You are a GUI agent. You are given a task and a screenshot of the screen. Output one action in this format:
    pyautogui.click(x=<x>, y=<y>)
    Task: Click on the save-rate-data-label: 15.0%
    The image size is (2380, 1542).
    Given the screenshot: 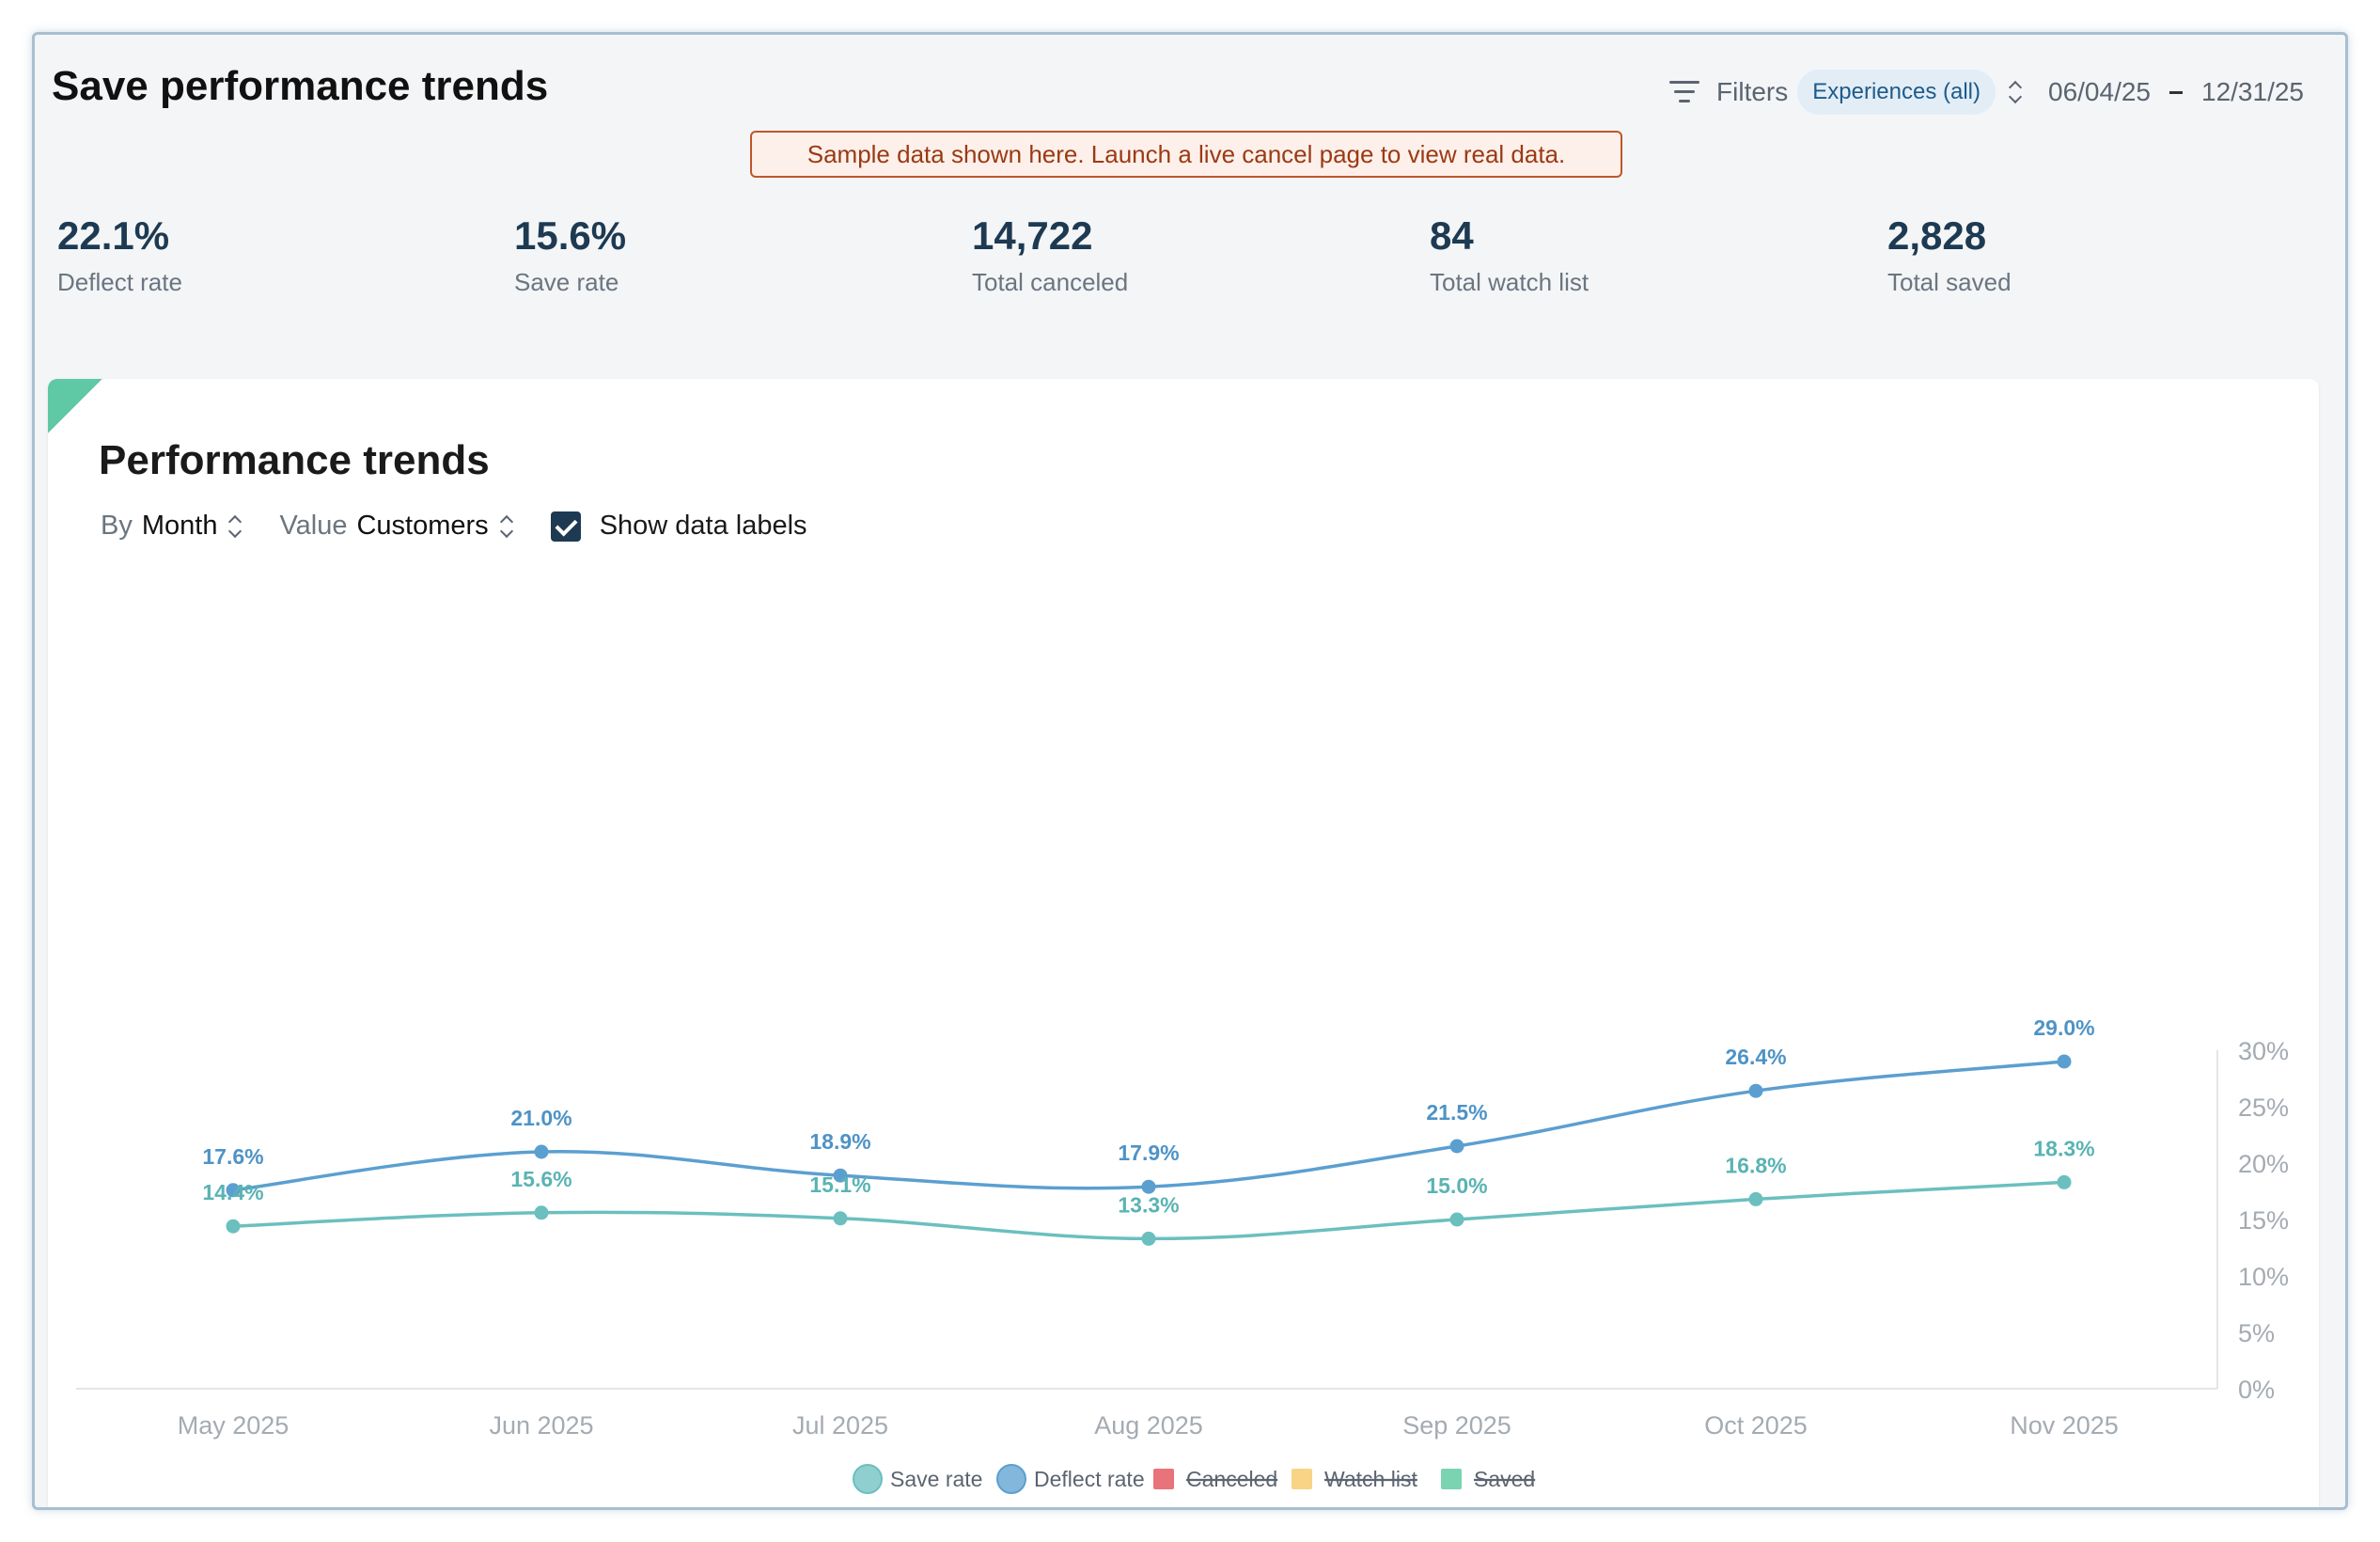 What is the action you would take?
    pyautogui.click(x=1456, y=1185)
    